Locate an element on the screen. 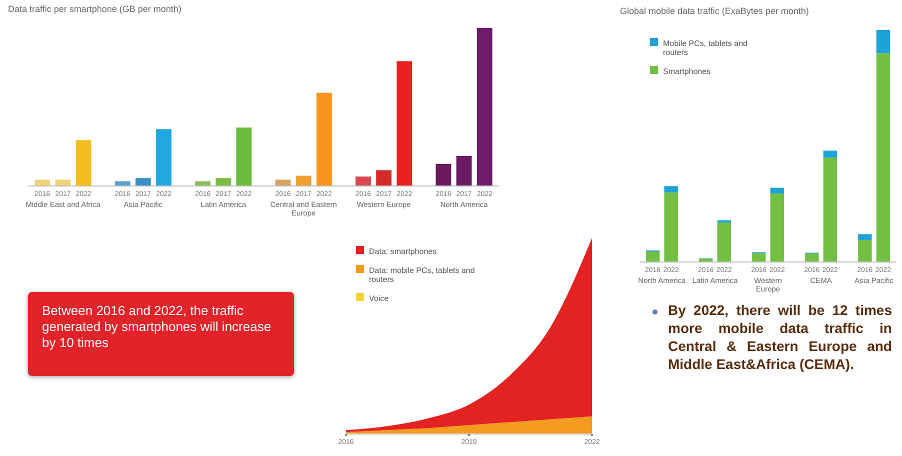  text: Between 2016 and 2022, the traffic generated by smartphones will increase by 10 times is located at coordinates (157, 327).